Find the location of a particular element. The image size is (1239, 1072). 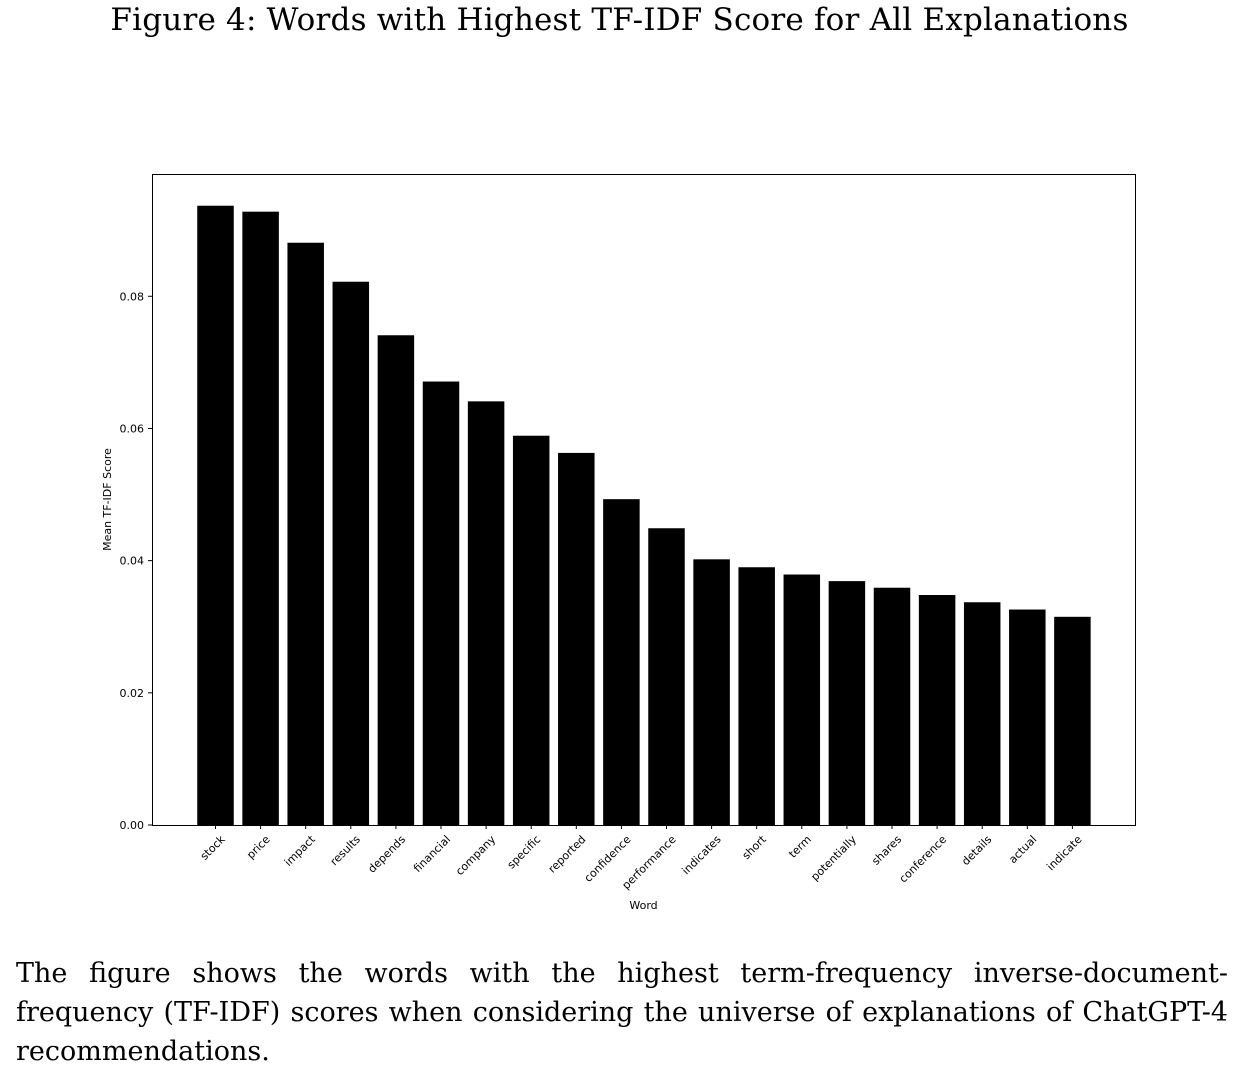

bar-reported is located at coordinates (576, 638).